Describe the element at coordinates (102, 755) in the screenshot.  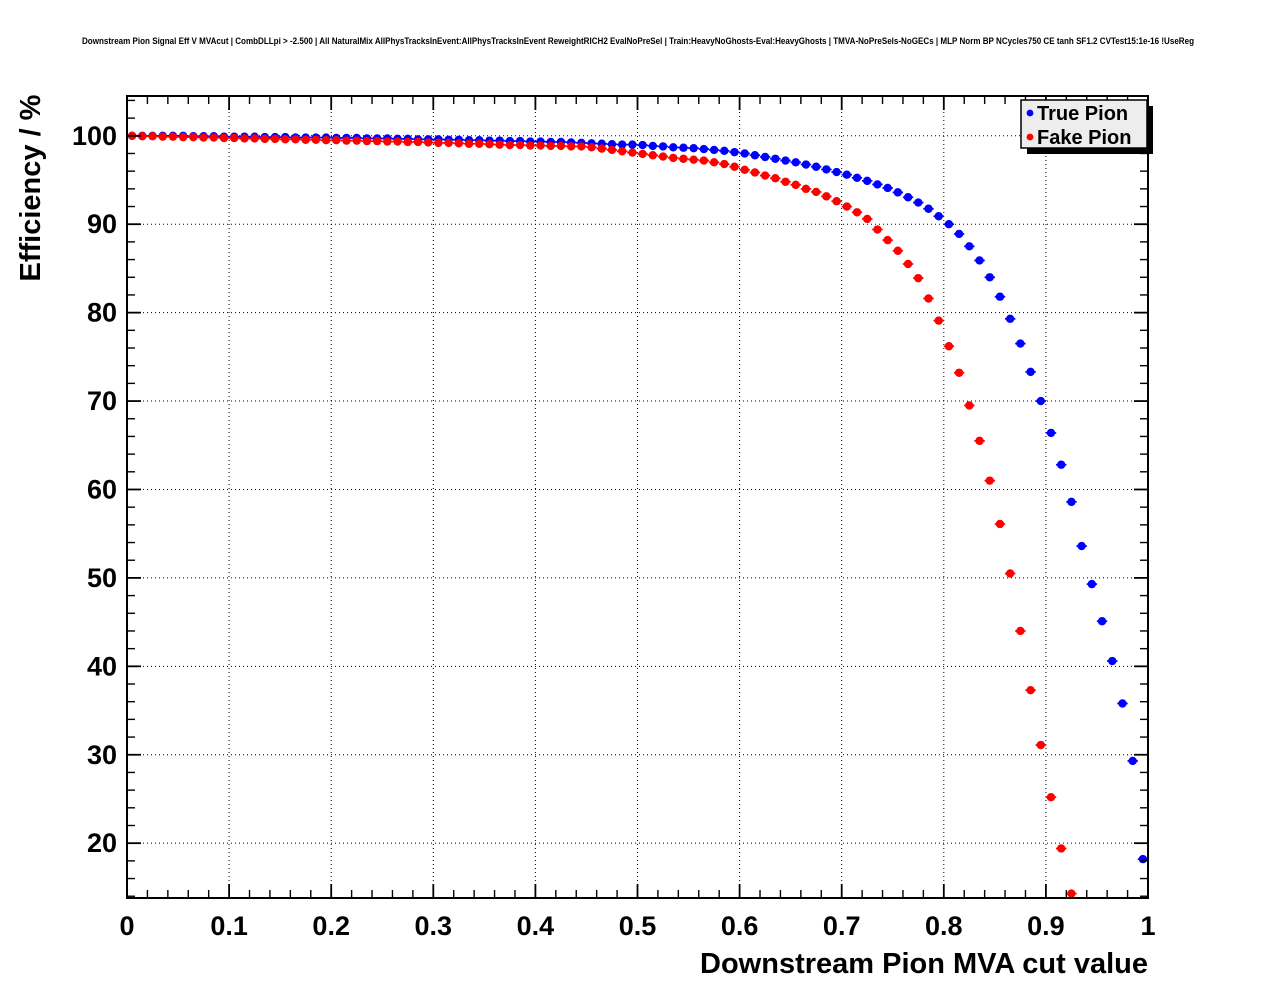
I see `y-tick-label: 30` at that location.